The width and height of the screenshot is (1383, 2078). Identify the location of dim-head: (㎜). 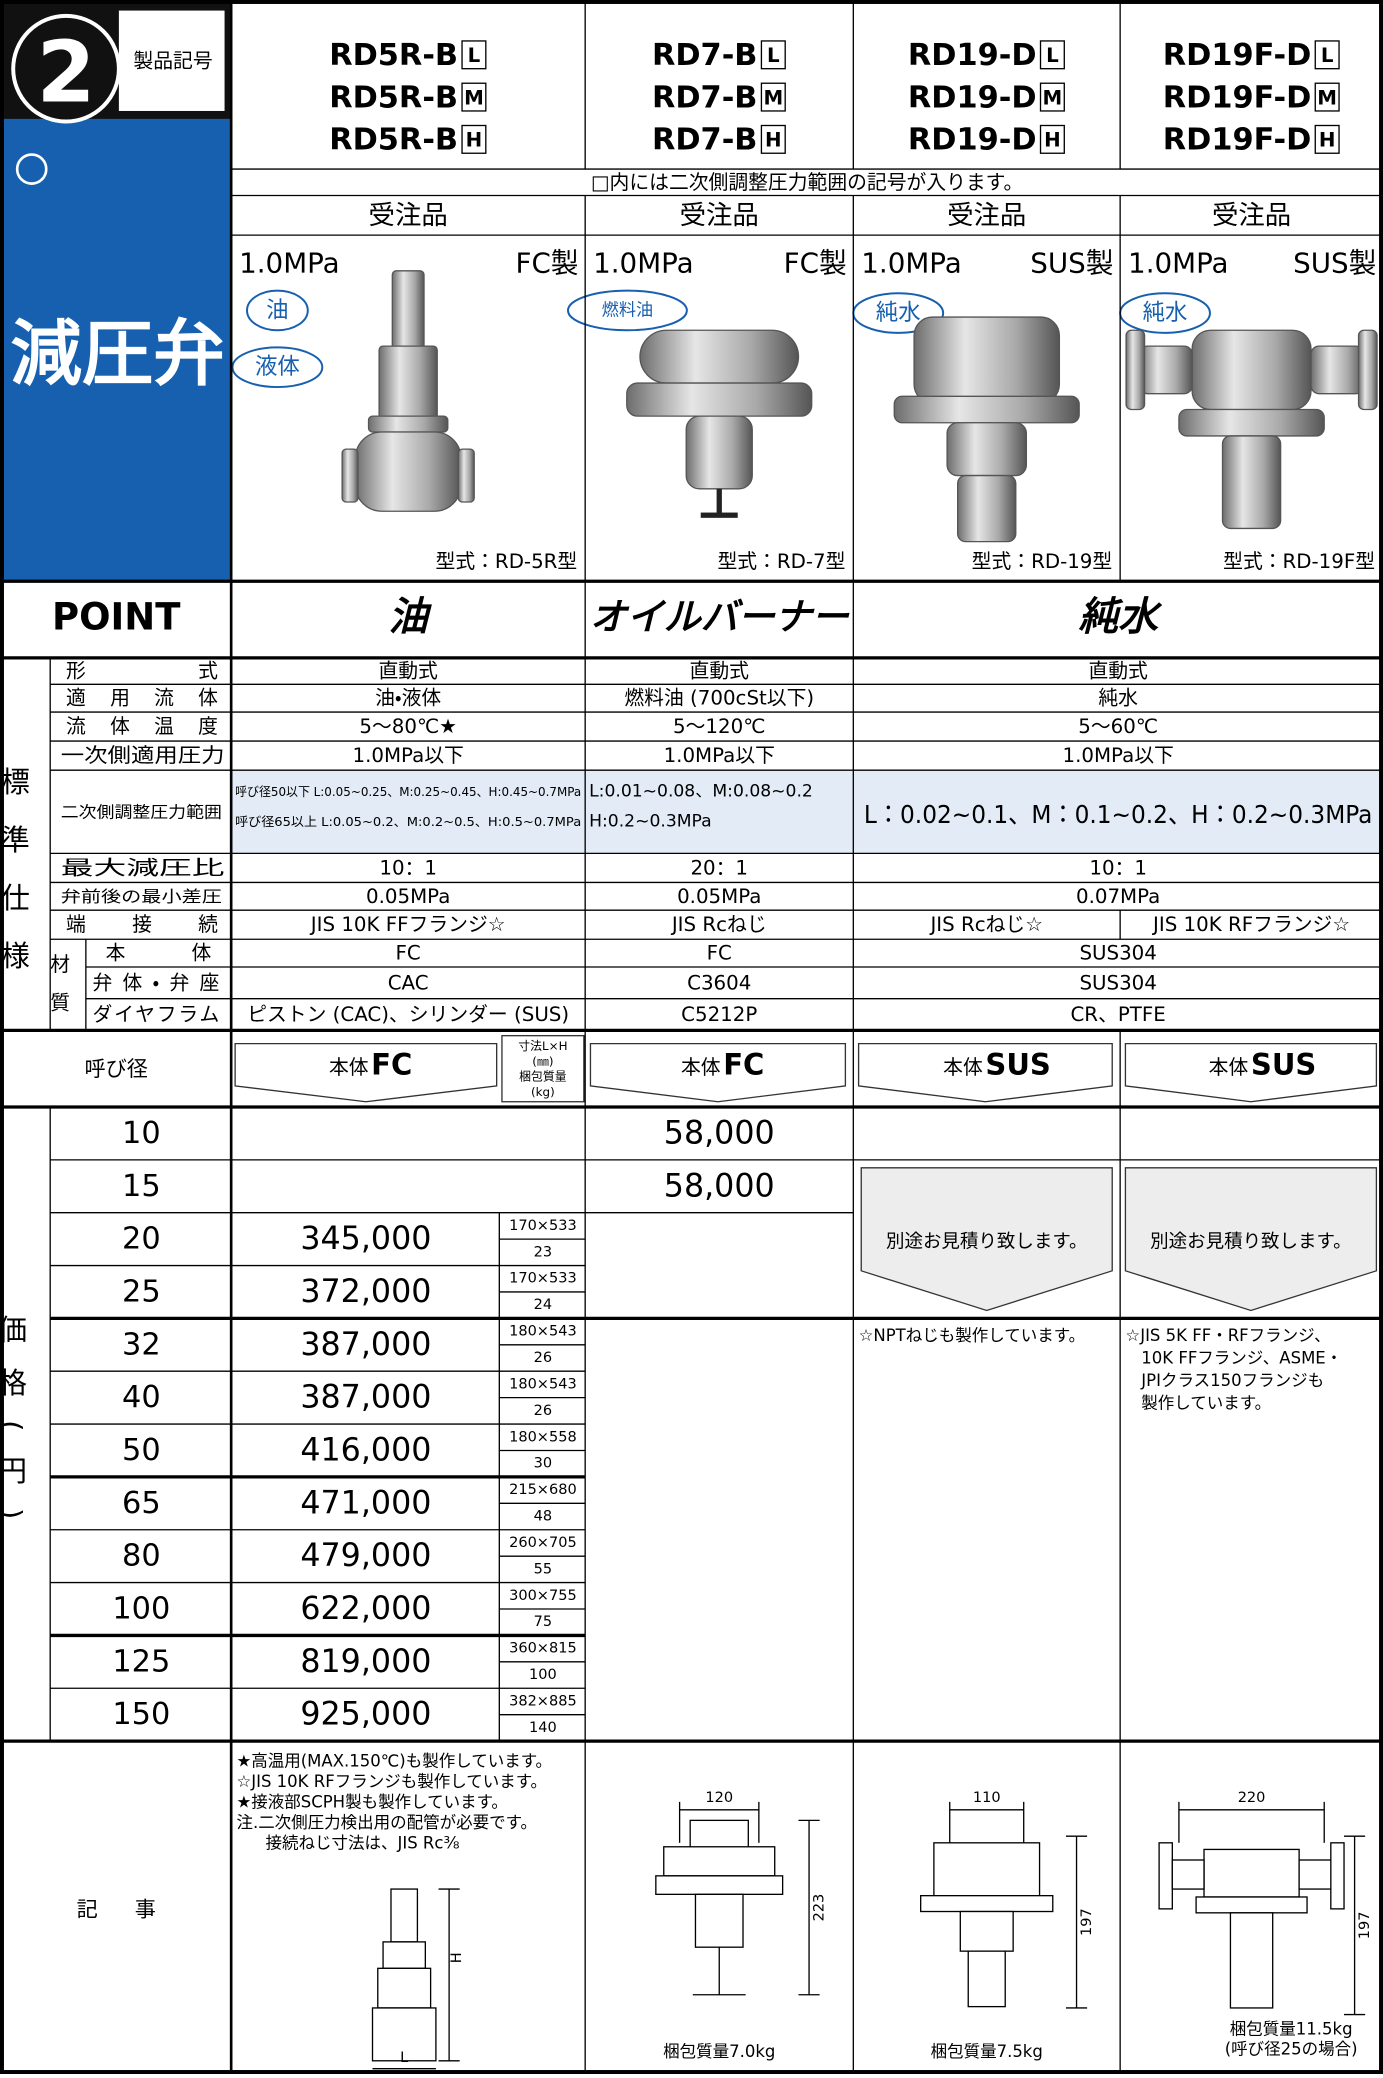
(542, 1061).